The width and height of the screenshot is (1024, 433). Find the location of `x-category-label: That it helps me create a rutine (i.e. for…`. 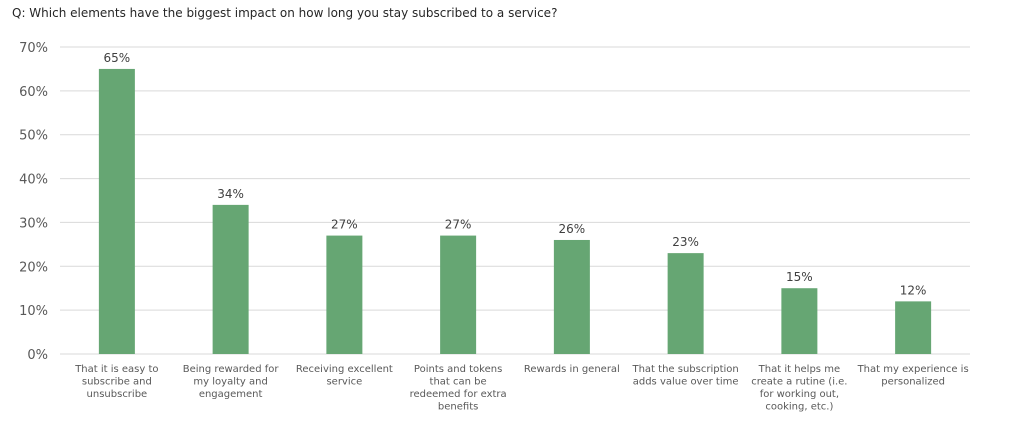

x-category-label: That it helps me create a rutine (i.e. for… is located at coordinates (799, 388).